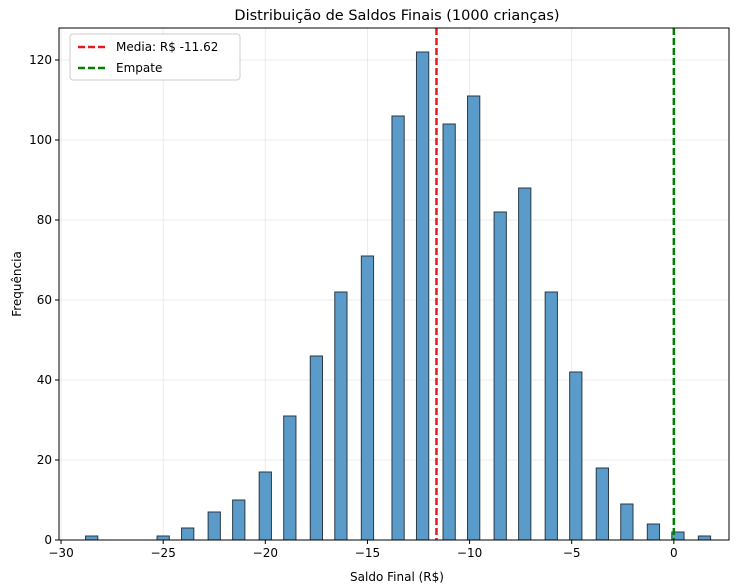 This screenshot has height=586, width=737. What do you see at coordinates (44, 460) in the screenshot?
I see `y-tick-label: 20` at bounding box center [44, 460].